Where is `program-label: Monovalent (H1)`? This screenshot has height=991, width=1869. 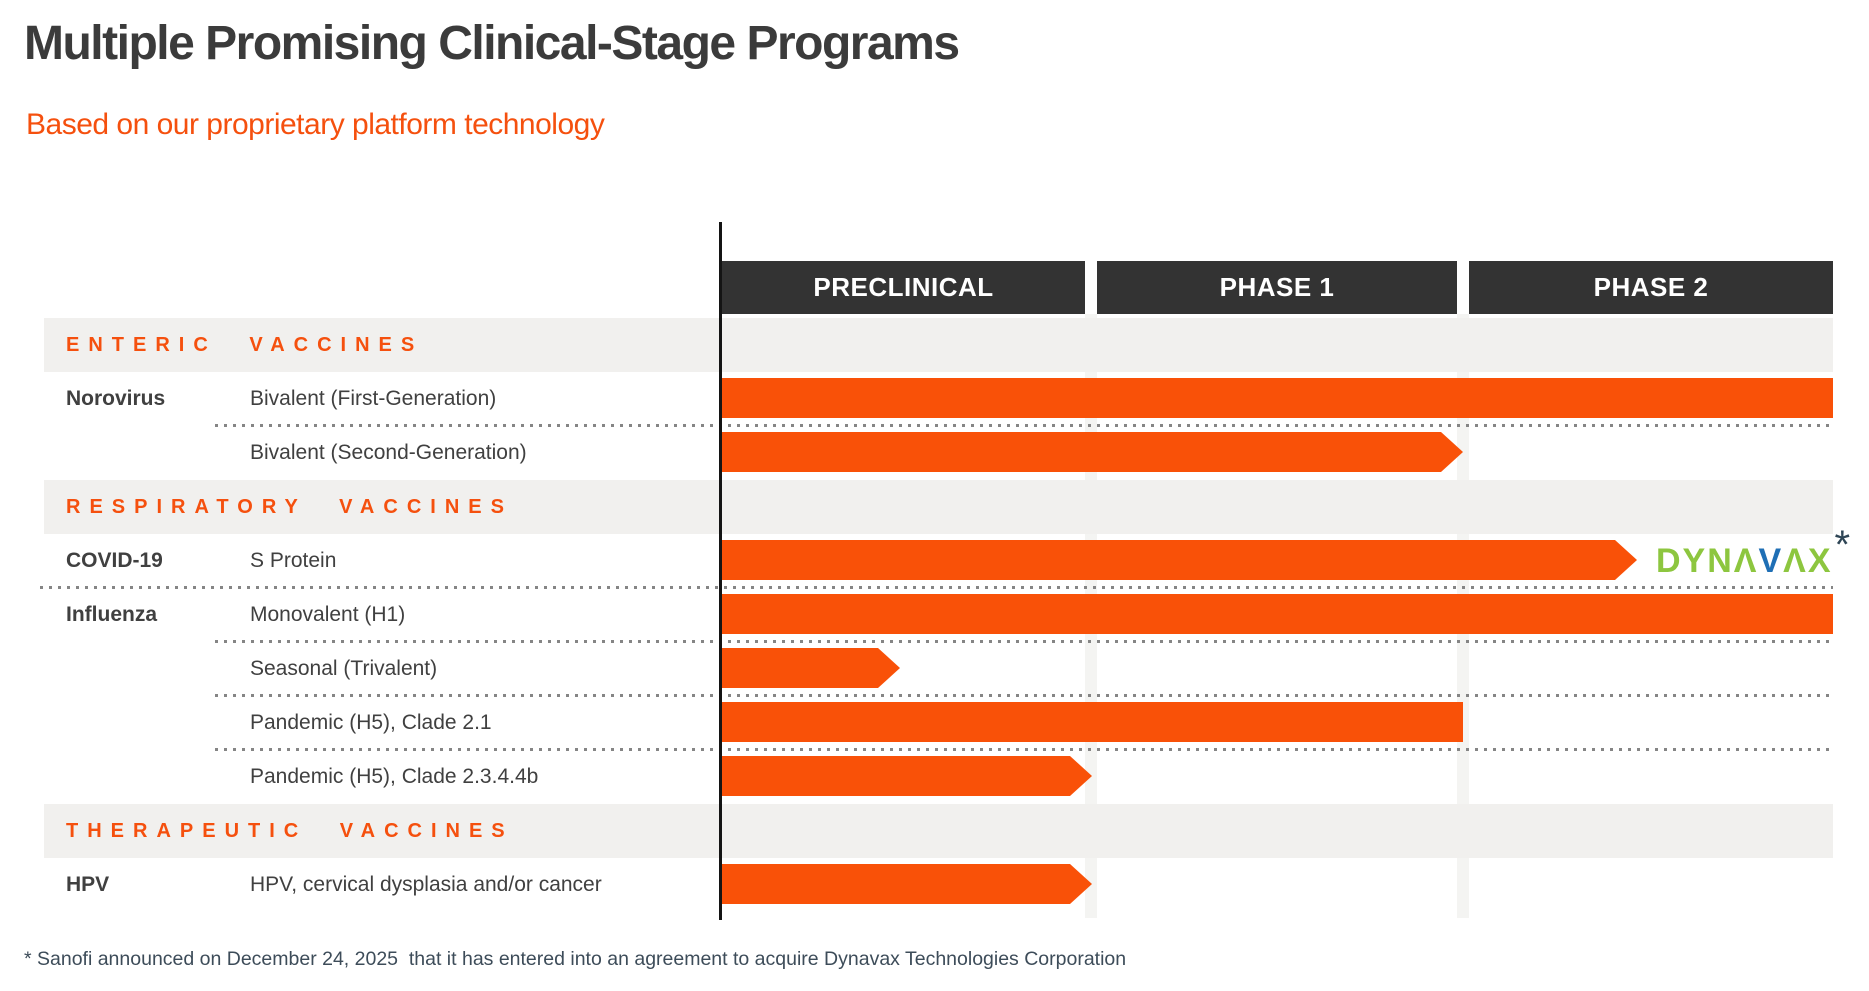 program-label: Monovalent (H1) is located at coordinates (328, 614).